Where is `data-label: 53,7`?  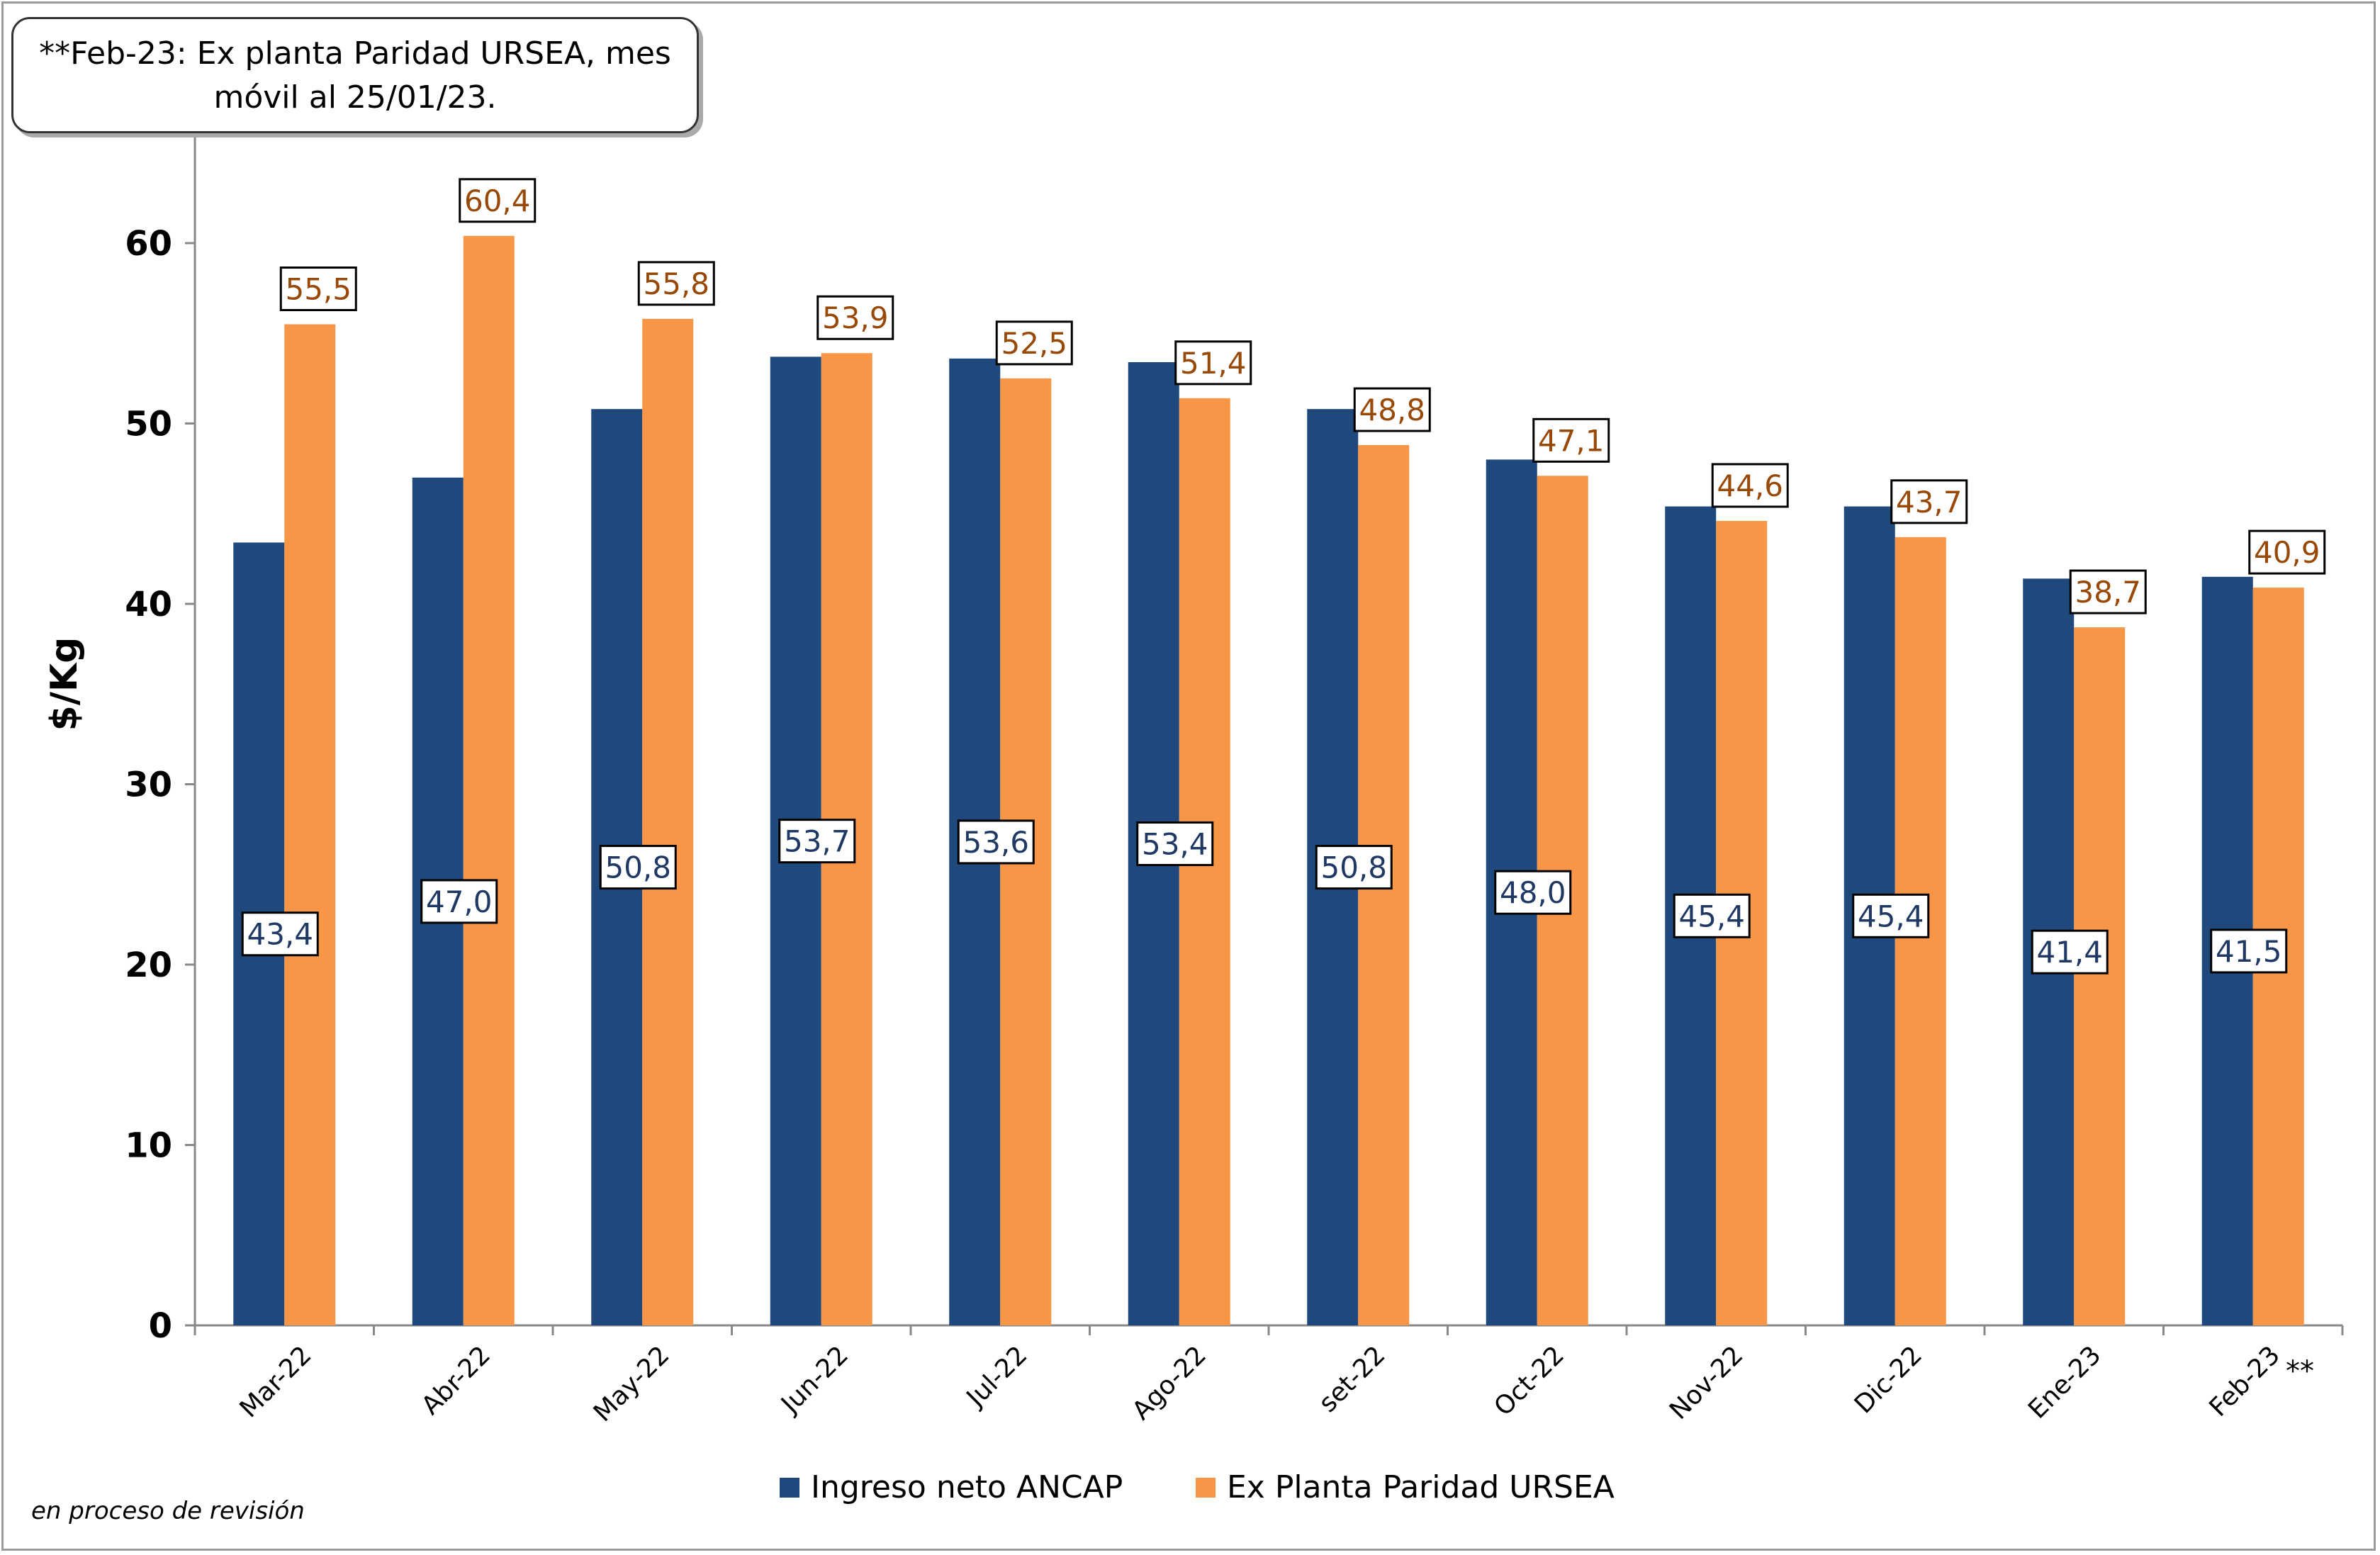 data-label: 53,7 is located at coordinates (817, 841).